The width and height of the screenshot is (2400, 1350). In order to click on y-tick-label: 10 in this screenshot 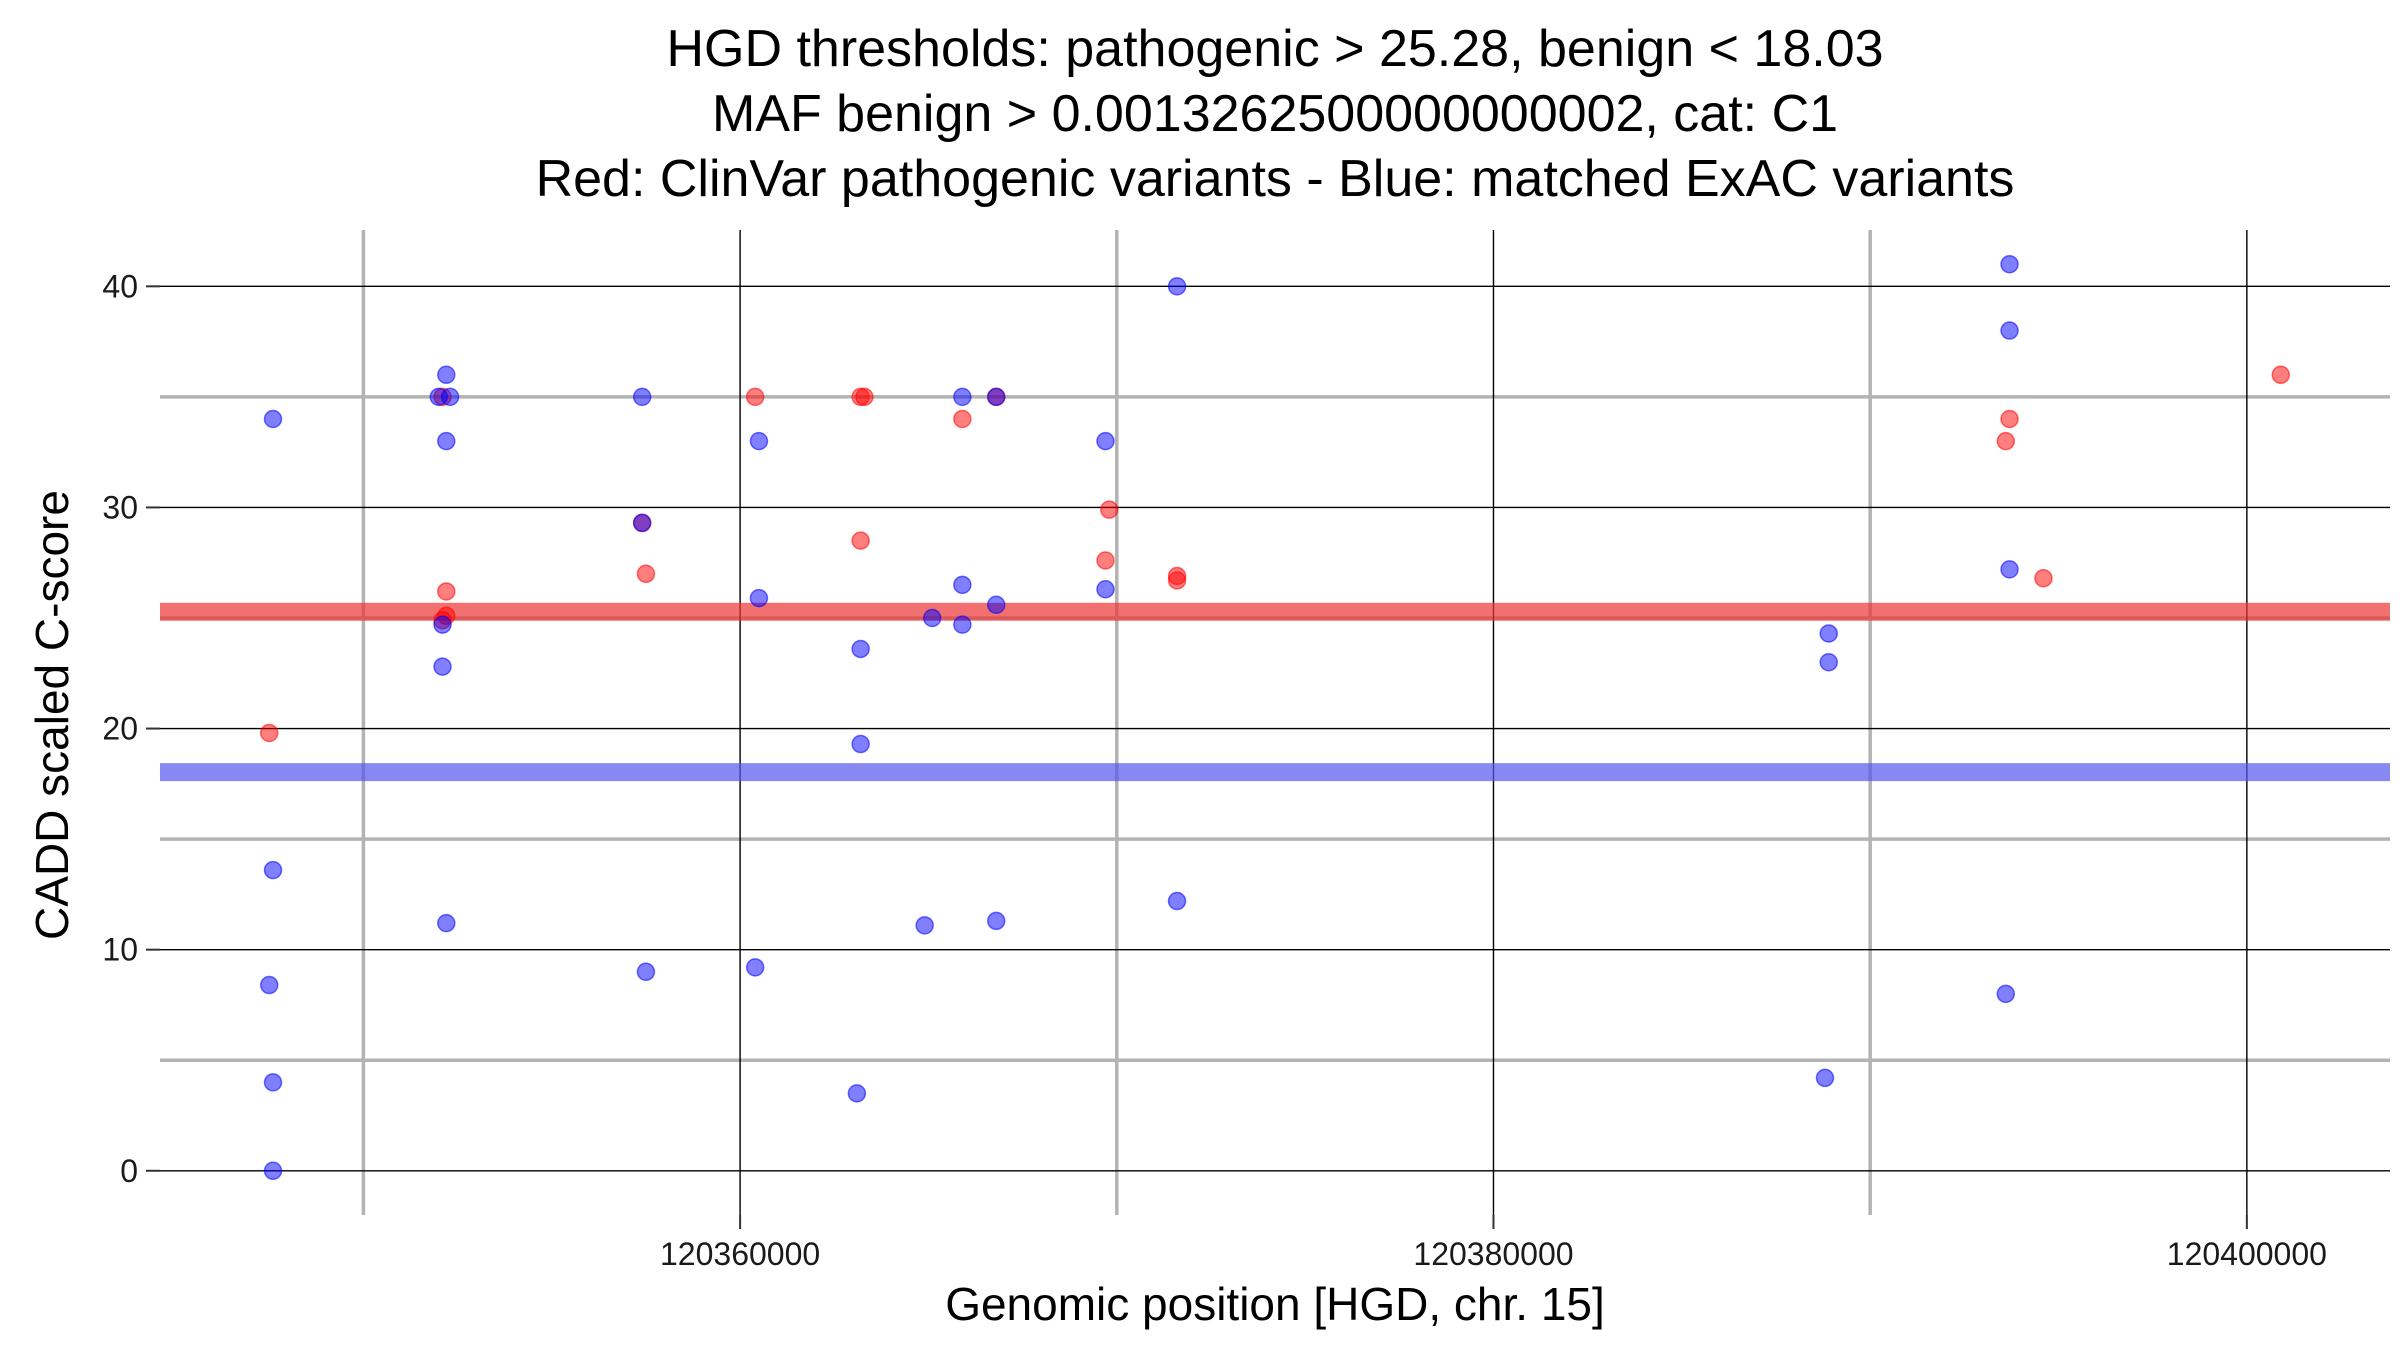, I will do `click(120, 950)`.